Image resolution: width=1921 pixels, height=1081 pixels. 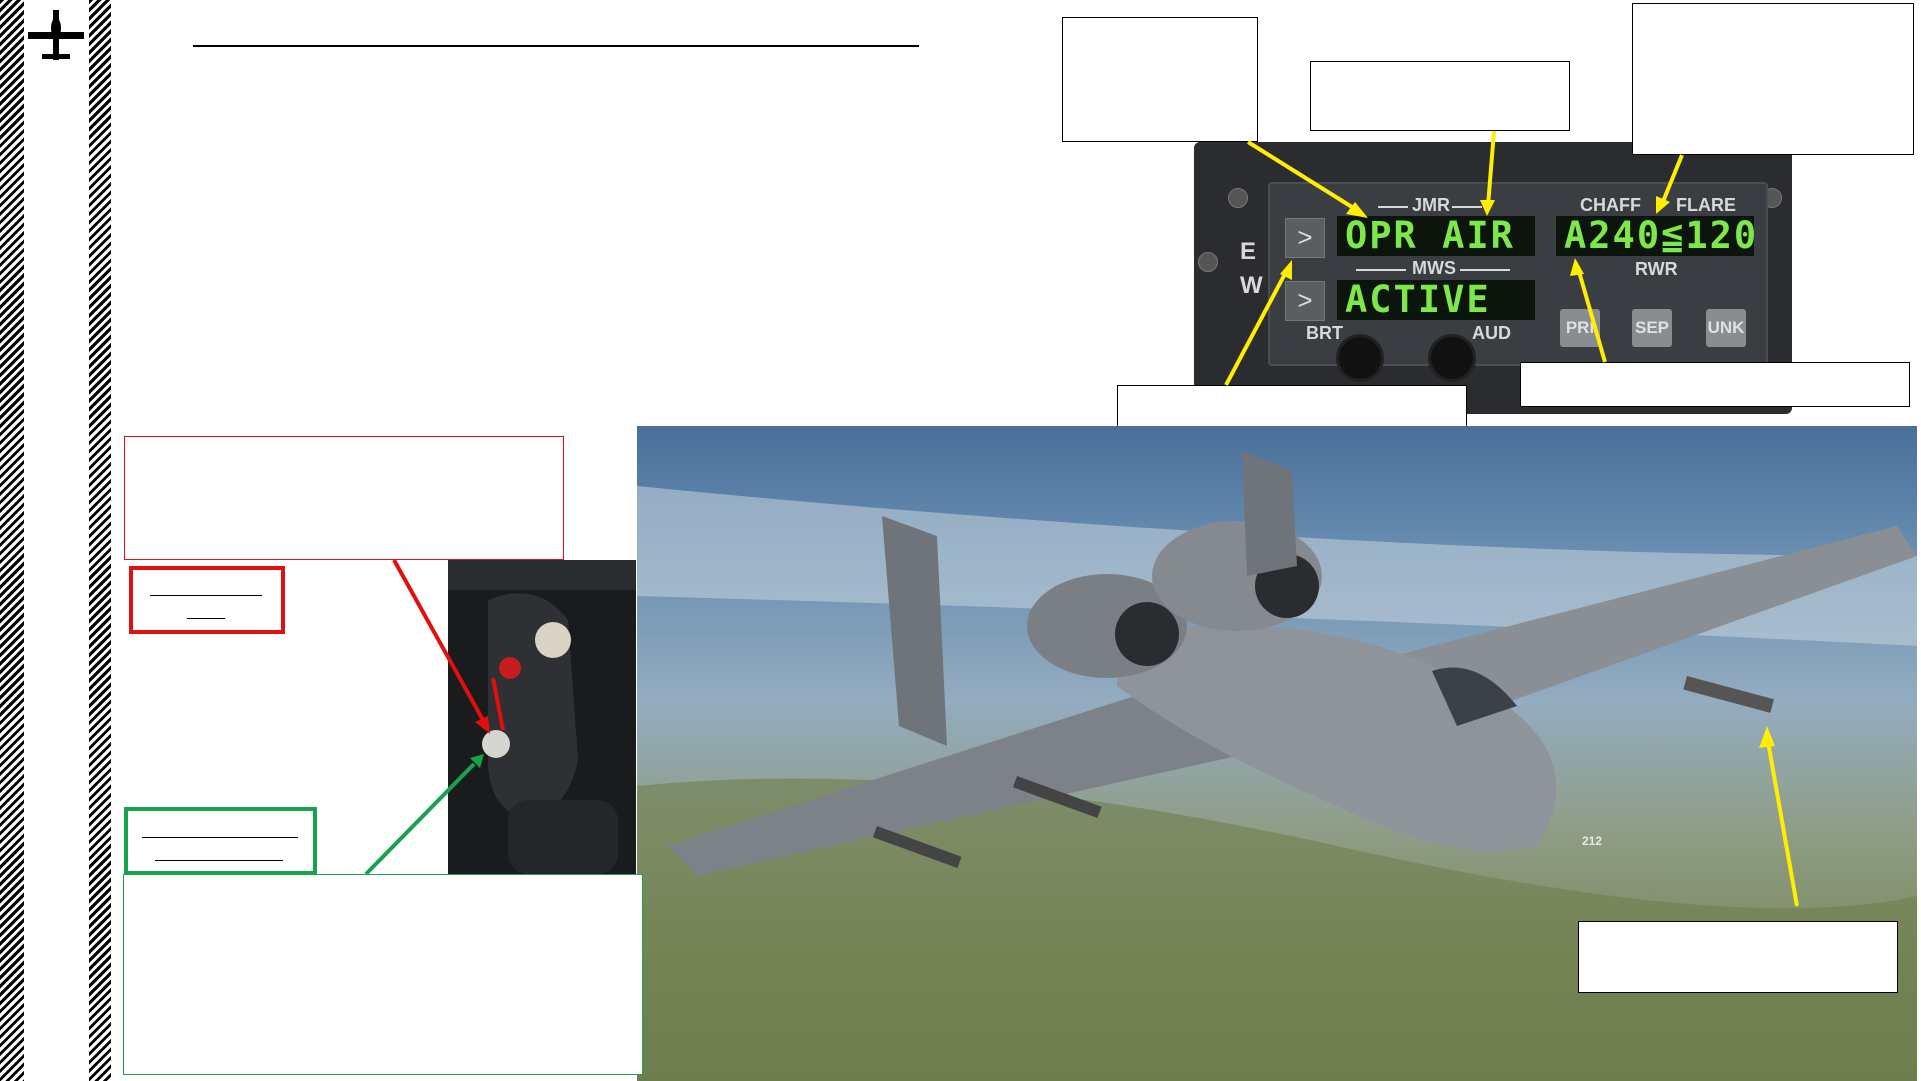 I want to click on unk-button: UNK, so click(x=1726, y=328).